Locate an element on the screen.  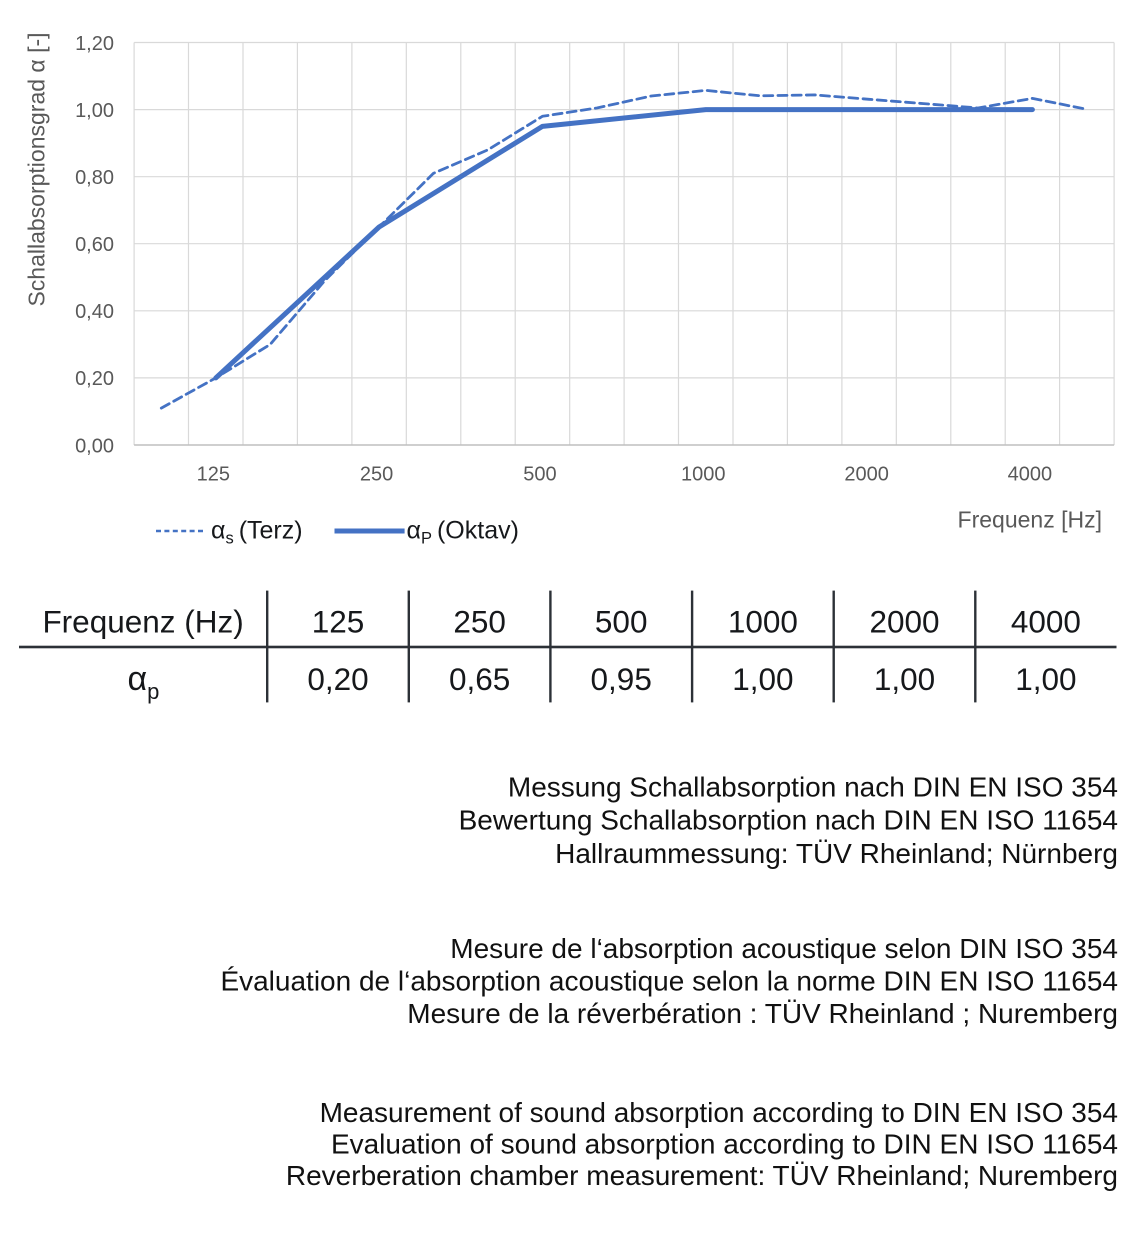
svg-text: 0,00 is located at coordinates (94, 446).